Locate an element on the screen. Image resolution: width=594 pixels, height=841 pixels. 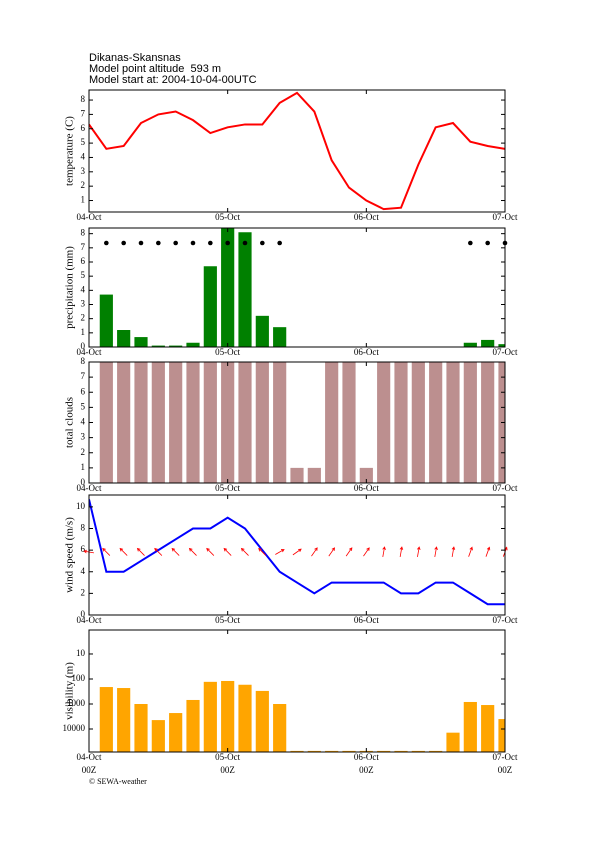
y-tick-label: 4 is located at coordinates (83, 422).